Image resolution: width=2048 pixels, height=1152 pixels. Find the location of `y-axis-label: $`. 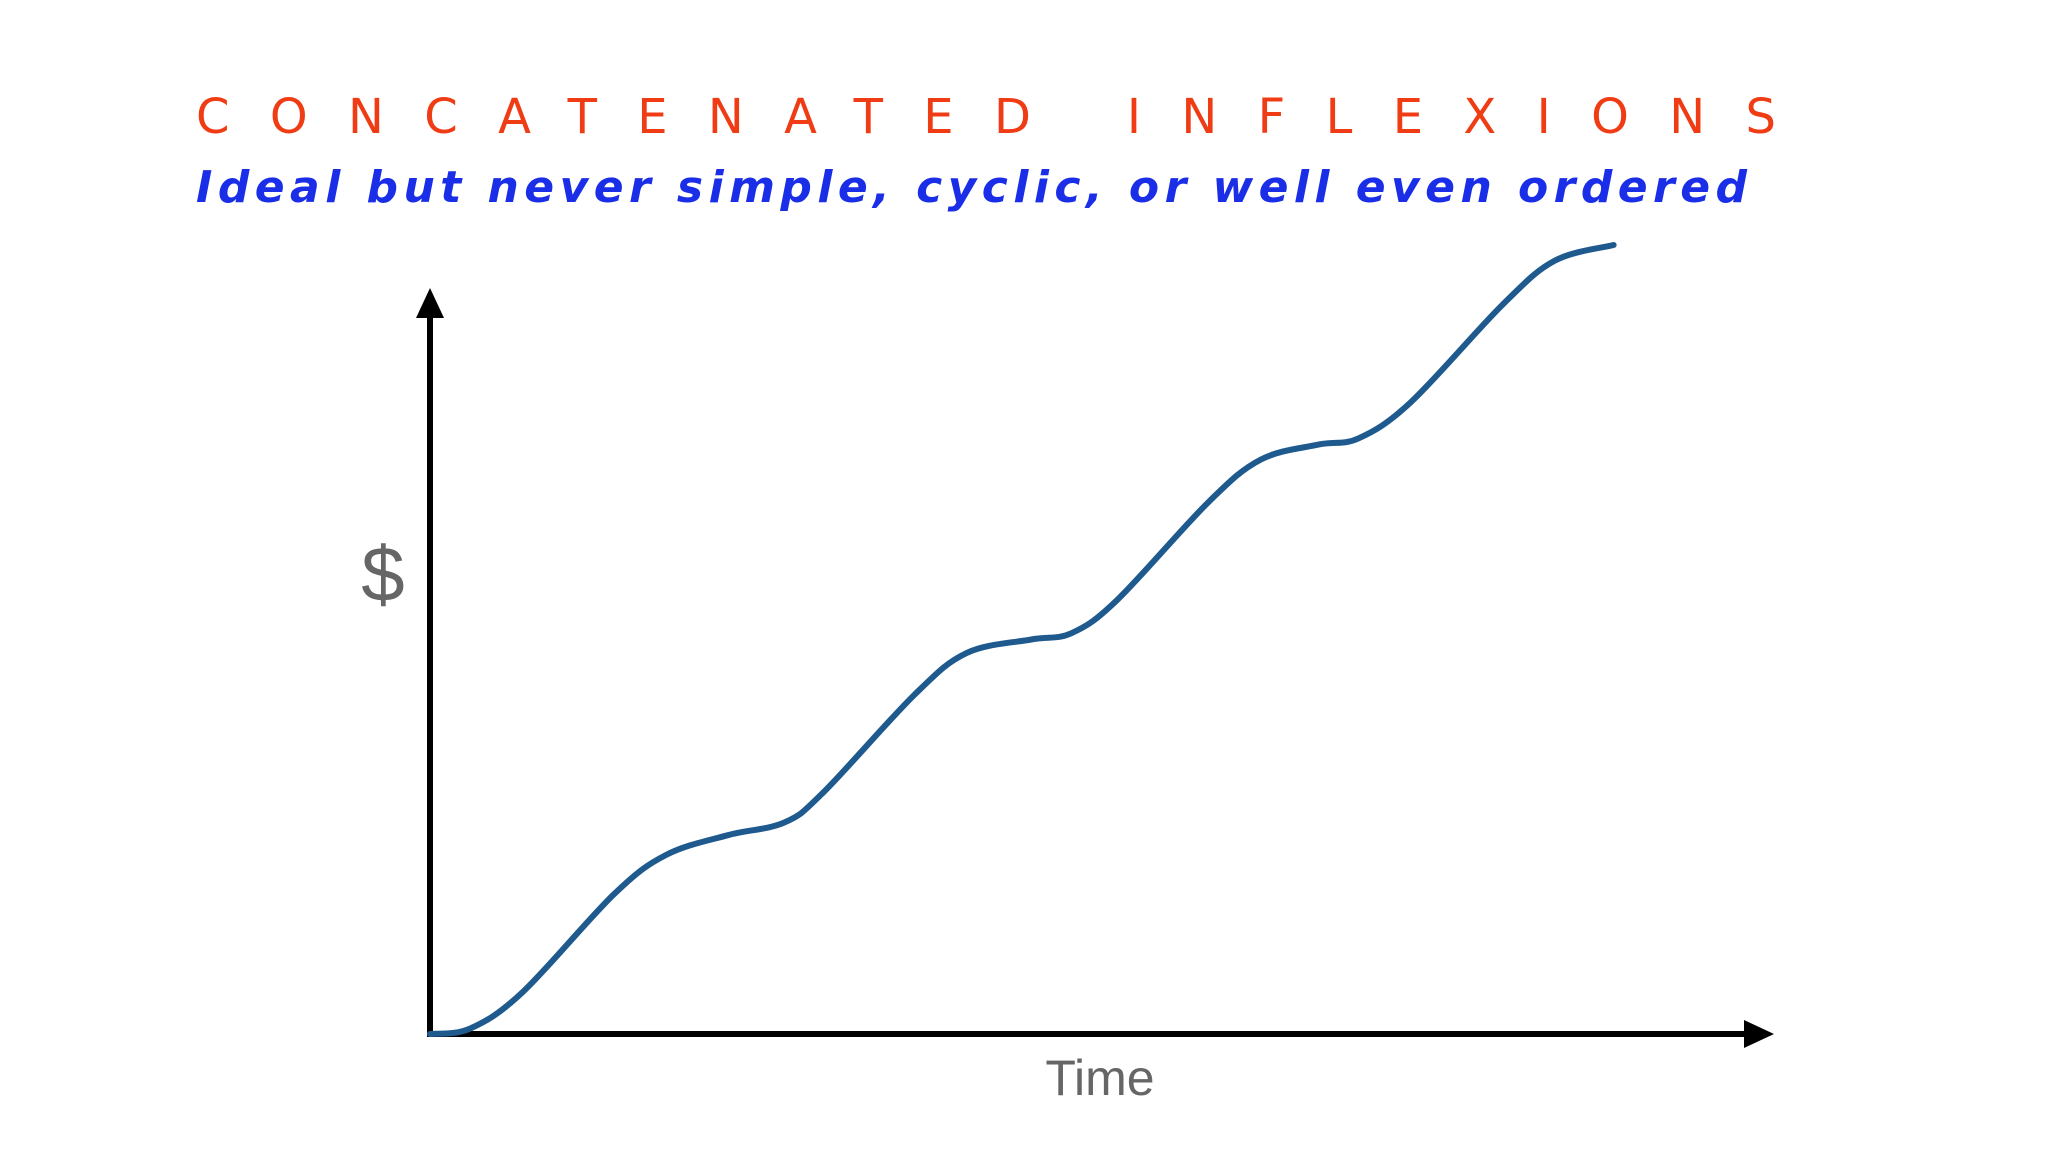

y-axis-label: $ is located at coordinates (382, 574).